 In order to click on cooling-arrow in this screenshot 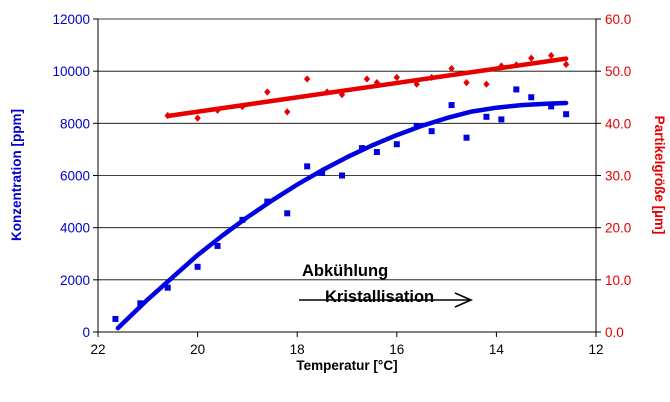, I will do `click(386, 300)`.